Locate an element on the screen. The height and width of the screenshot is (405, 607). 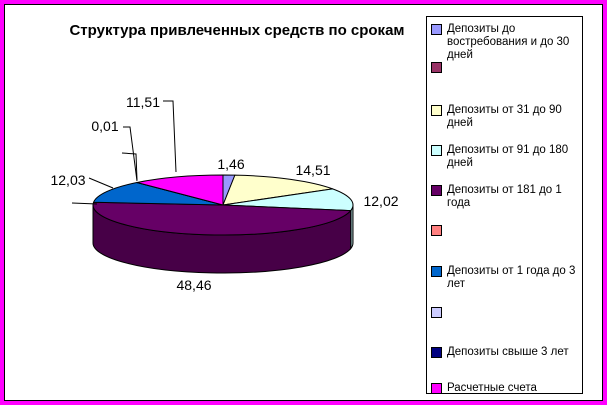
legend-item-91-180-dney: Депозиты от 91 до 180 дней is located at coordinates (505, 157).